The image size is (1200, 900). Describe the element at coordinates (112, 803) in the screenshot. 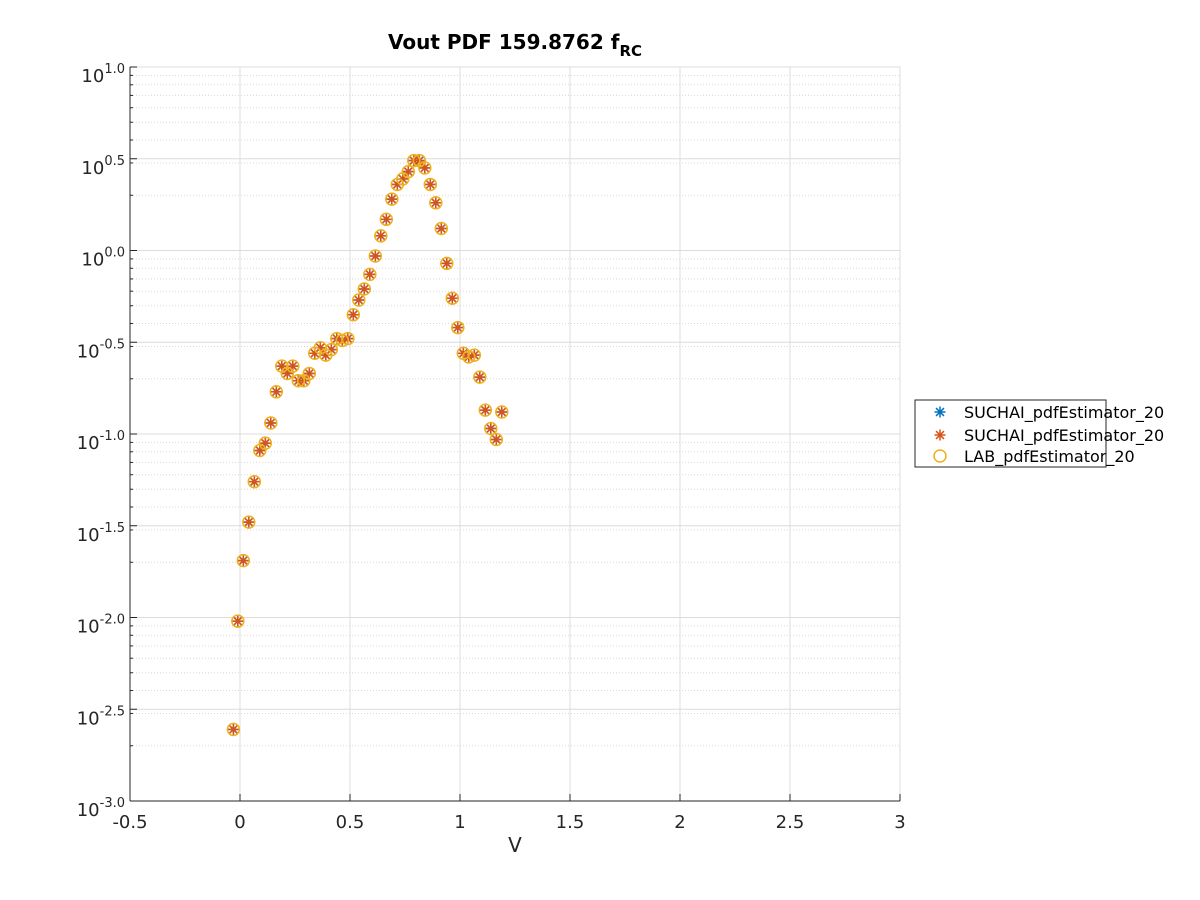

I see `y-tick-label-exponent: -3.0` at that location.